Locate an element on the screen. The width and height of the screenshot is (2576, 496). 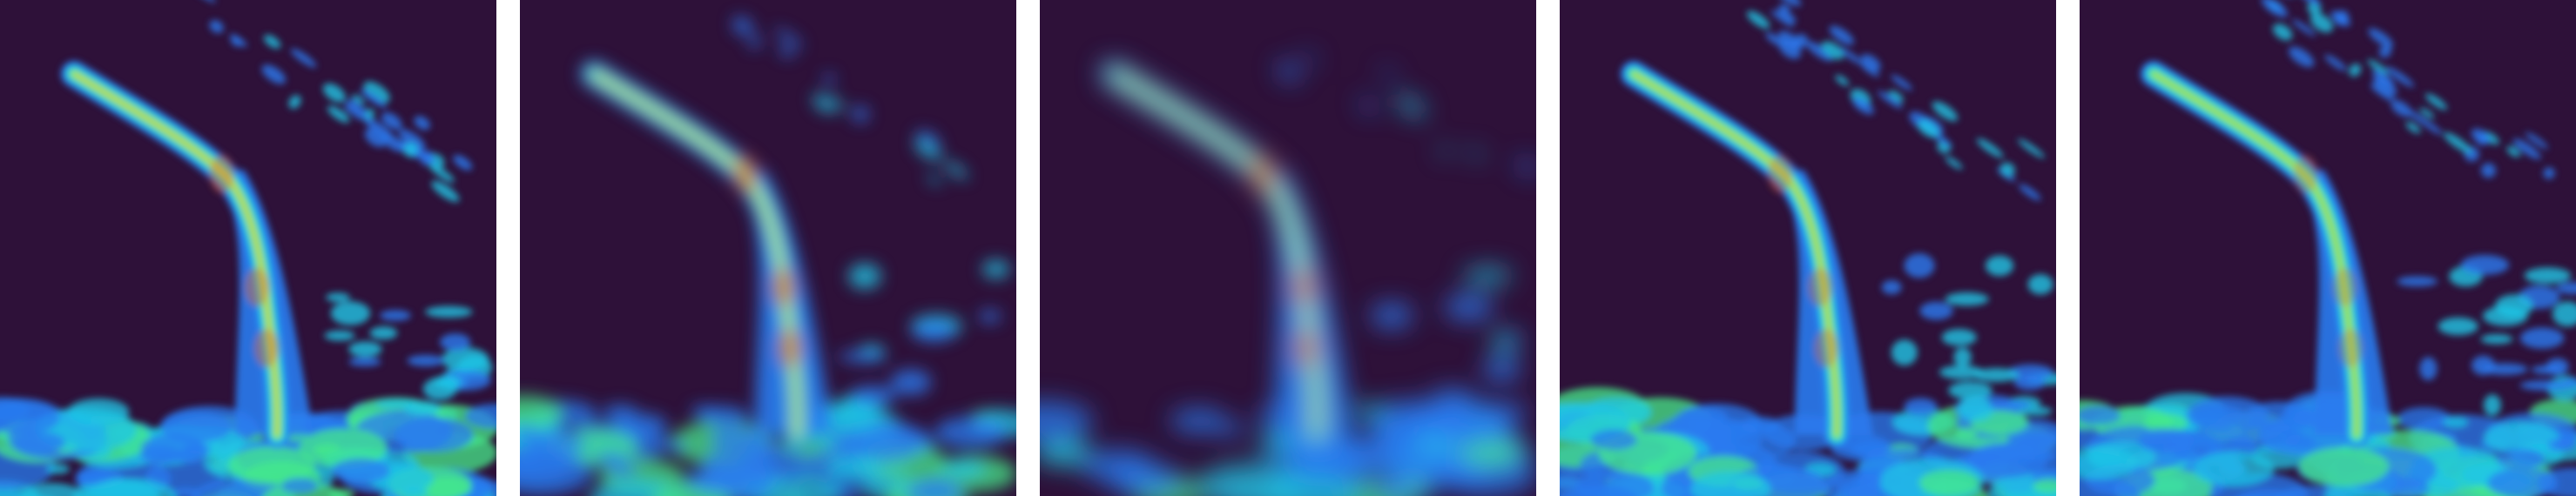
plume-layer is located at coordinates (1215, 254).